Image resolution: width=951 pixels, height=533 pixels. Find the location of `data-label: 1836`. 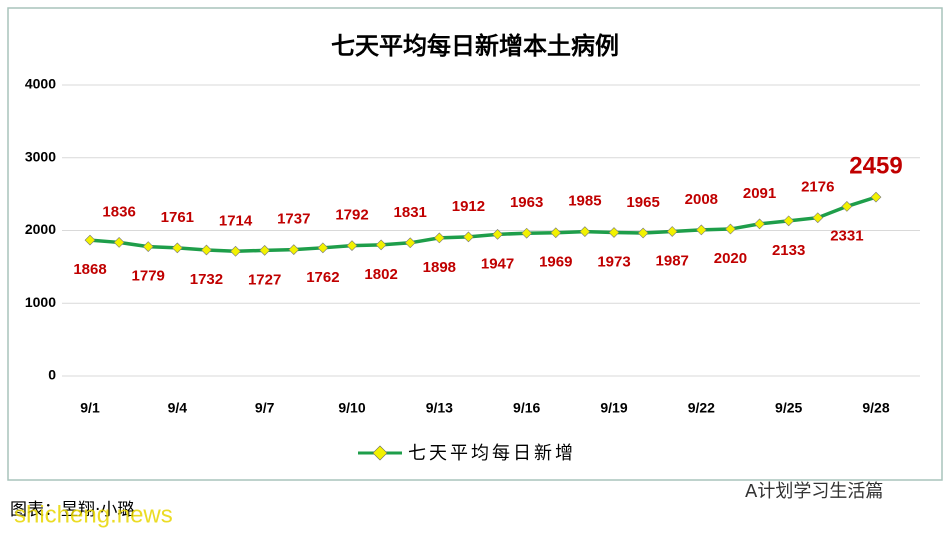

data-label: 1836 is located at coordinates (118, 211).